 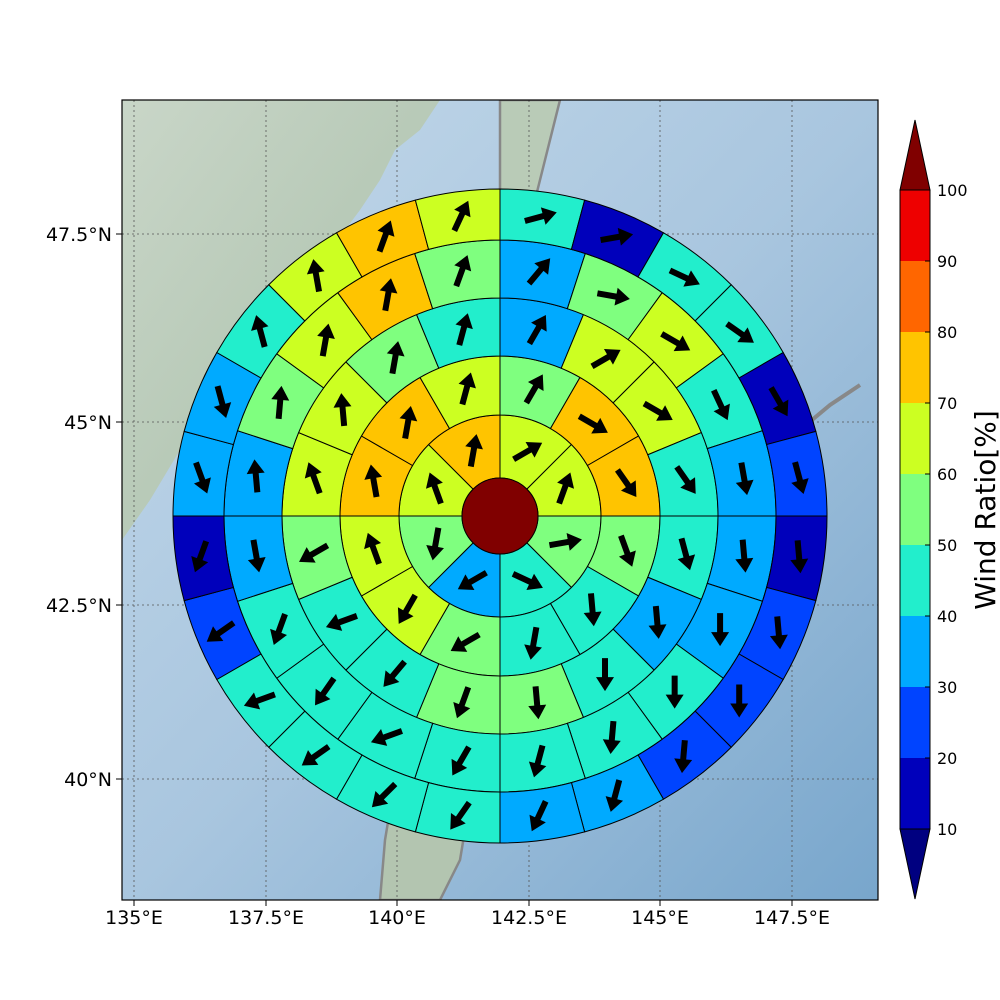 What do you see at coordinates (84, 507) in the screenshot?
I see `latitude-axis: 47.5°N 45°N 42.5°N 40°N` at bounding box center [84, 507].